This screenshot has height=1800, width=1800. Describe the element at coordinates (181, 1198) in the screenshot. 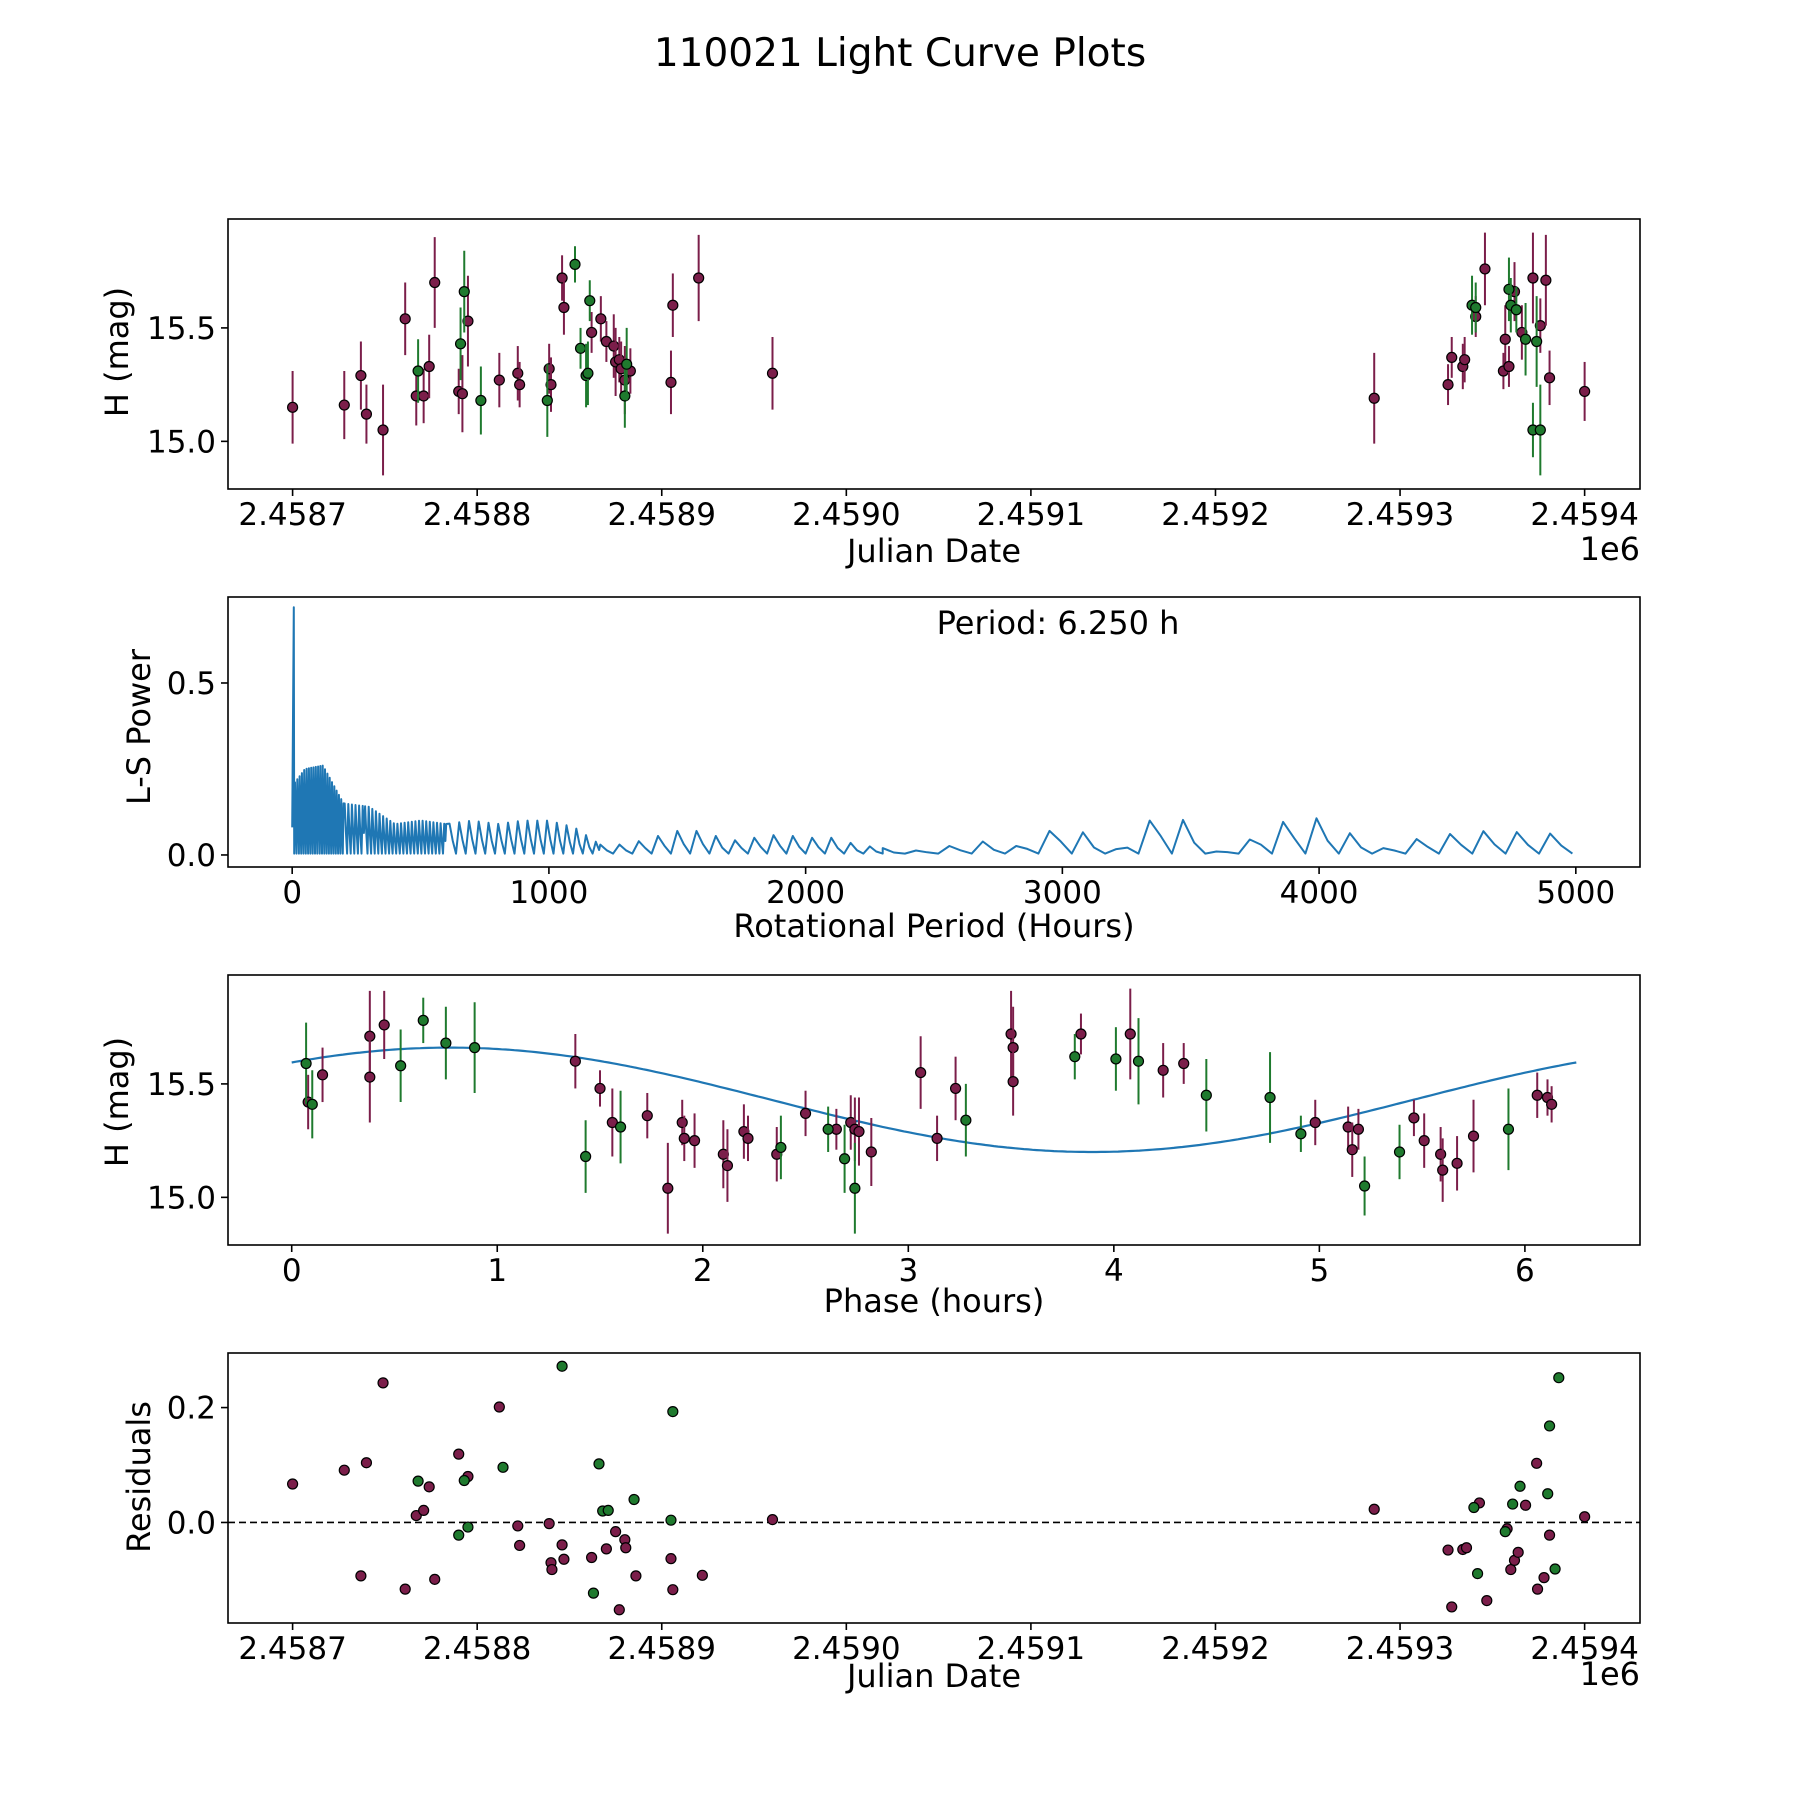

I see `phased-curve-ytick-label: 15.0` at that location.